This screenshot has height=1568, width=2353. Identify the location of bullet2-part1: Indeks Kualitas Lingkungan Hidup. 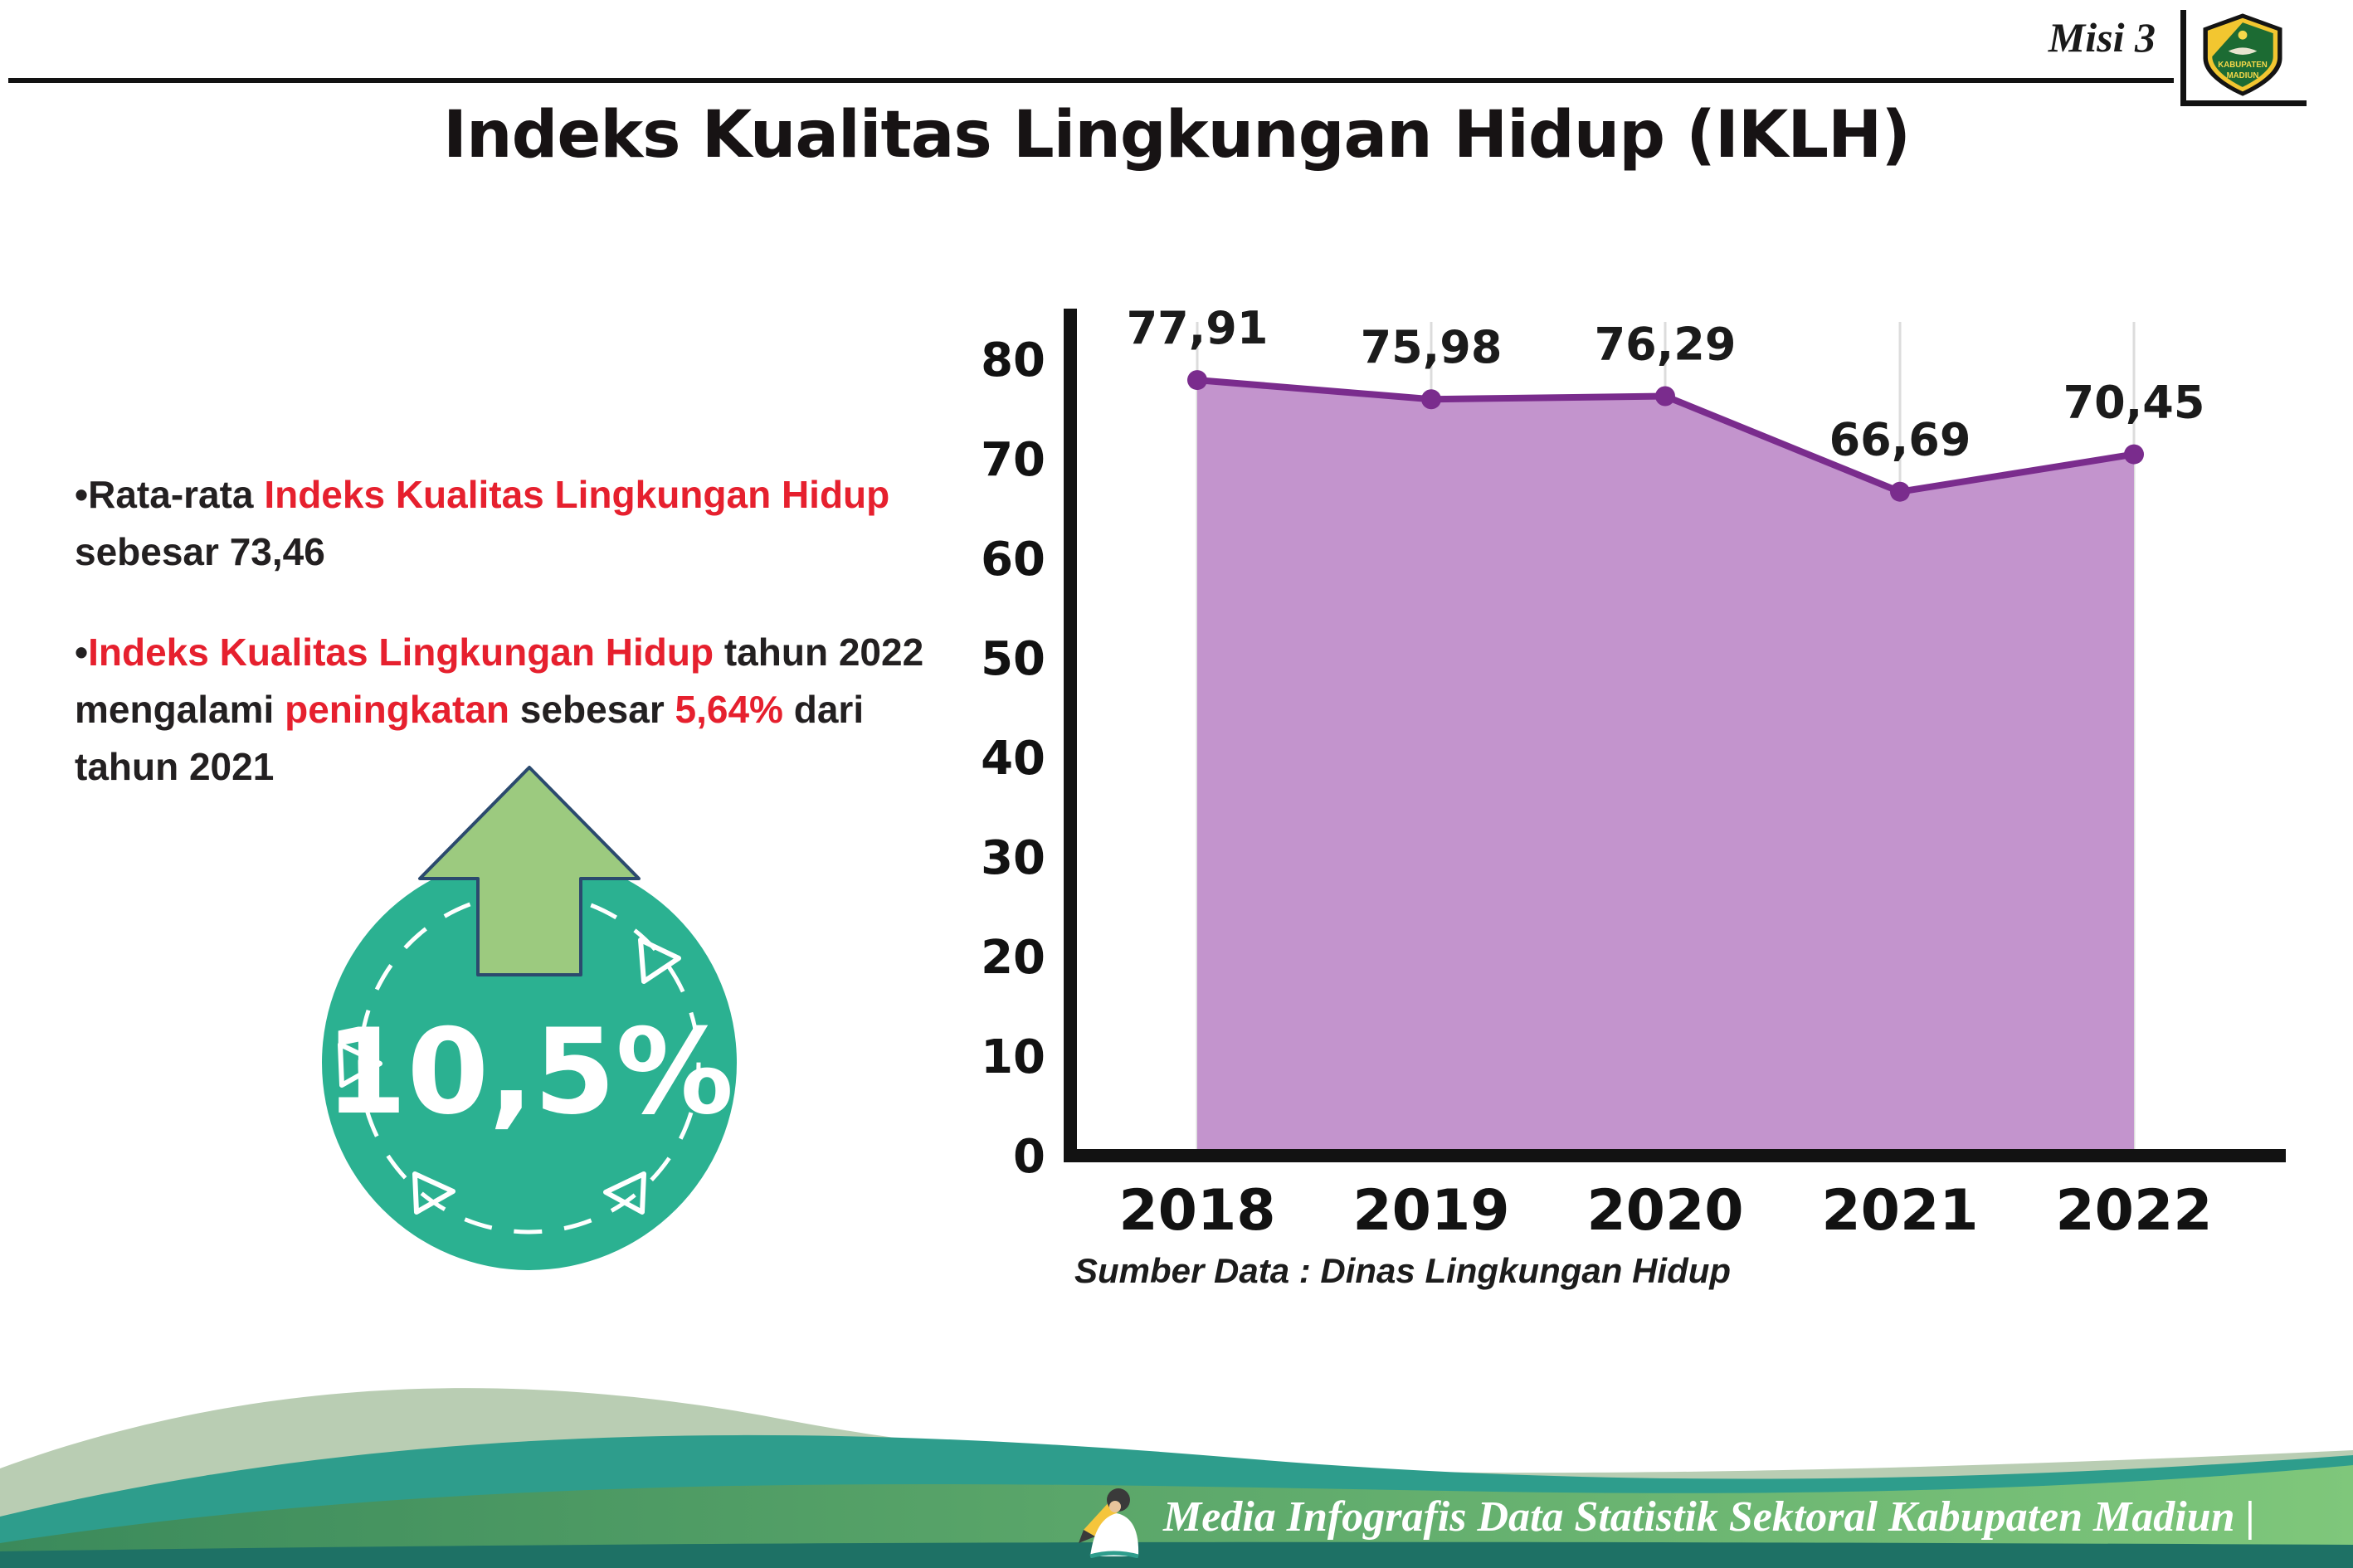
(401, 652).